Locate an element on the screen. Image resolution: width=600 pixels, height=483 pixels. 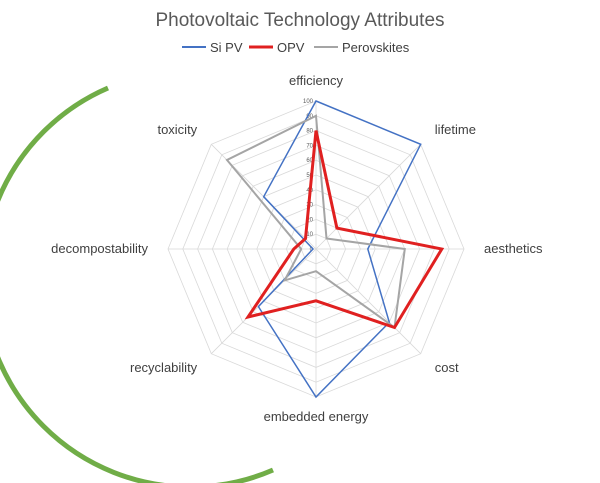
legend-item-opv: OPV is located at coordinates (277, 47).